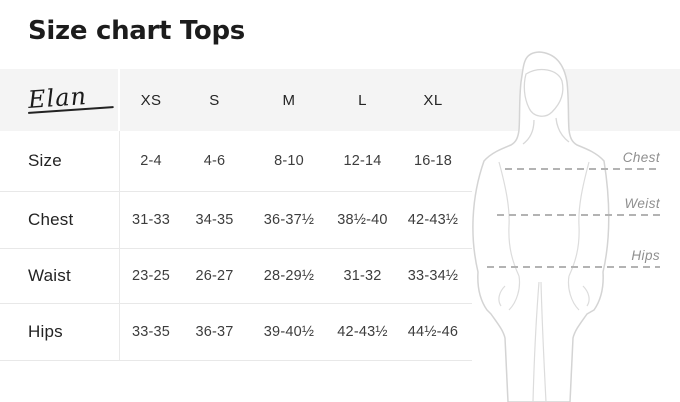 This screenshot has height=402, width=680. What do you see at coordinates (362, 331) in the screenshot?
I see `cell-hips-l: 42-43½` at bounding box center [362, 331].